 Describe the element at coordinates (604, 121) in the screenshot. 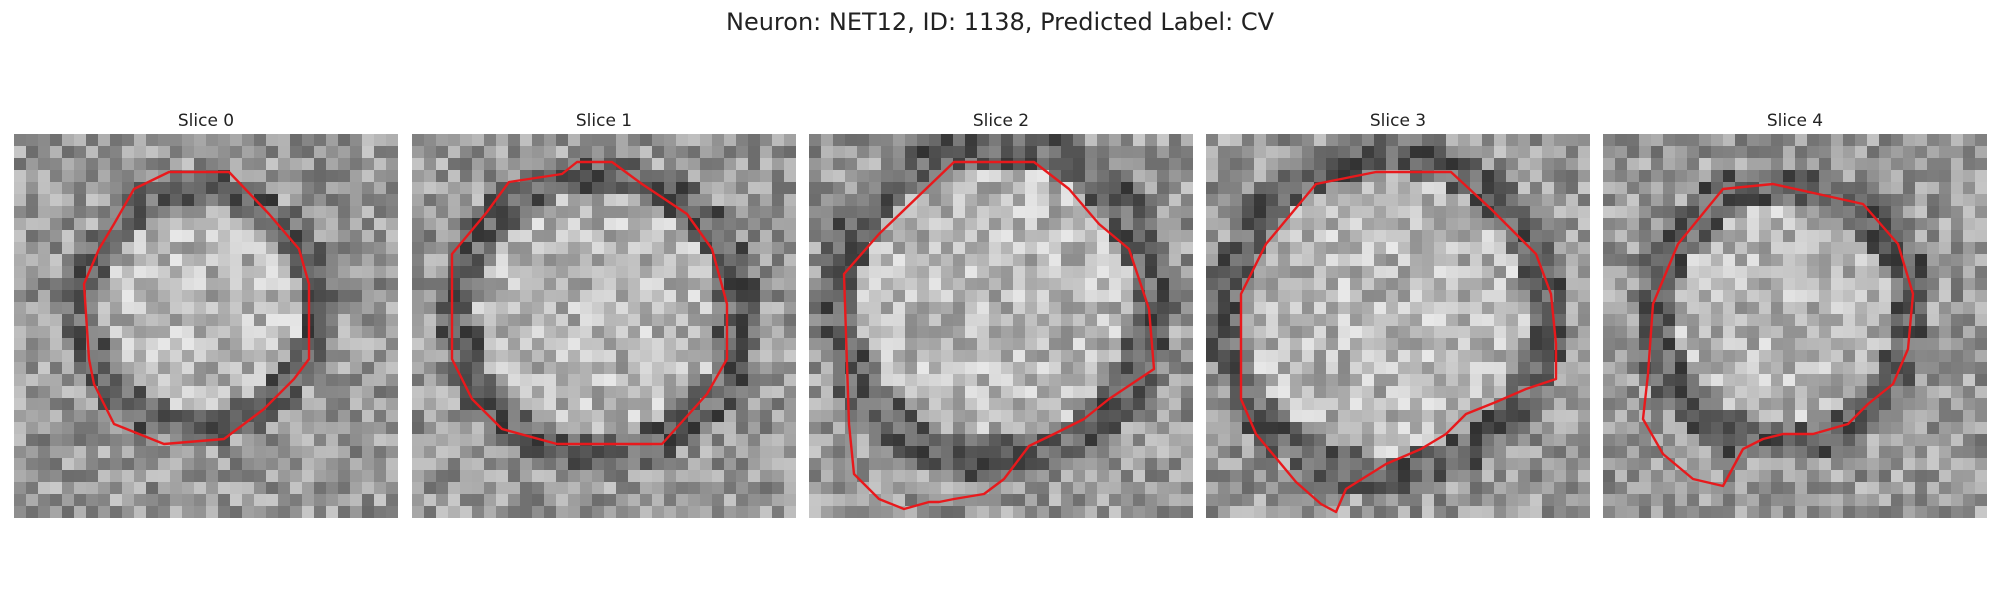

I see `slice-title-1: Slice 1` at that location.